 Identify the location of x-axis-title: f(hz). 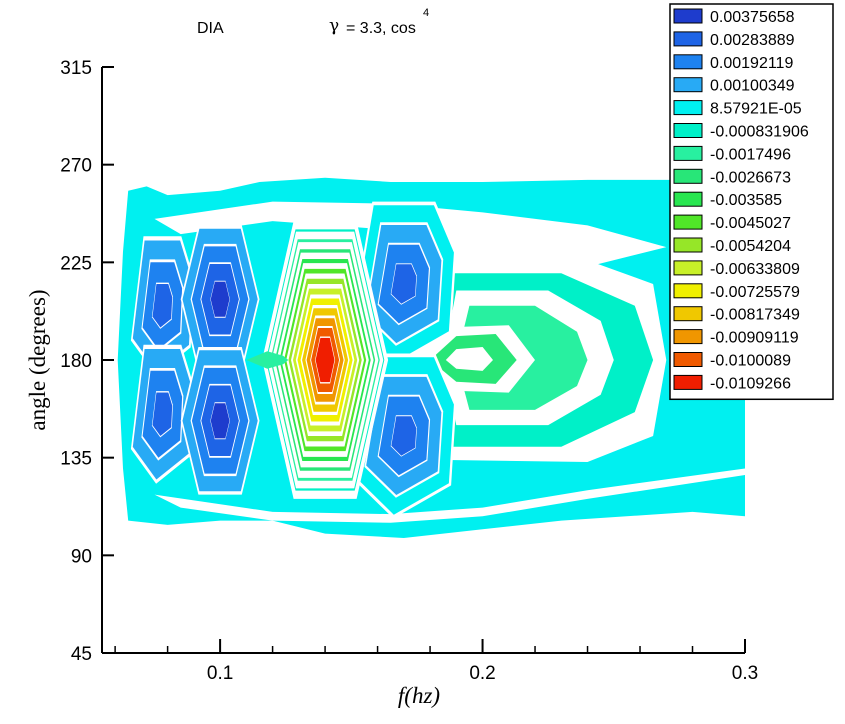
(419, 695).